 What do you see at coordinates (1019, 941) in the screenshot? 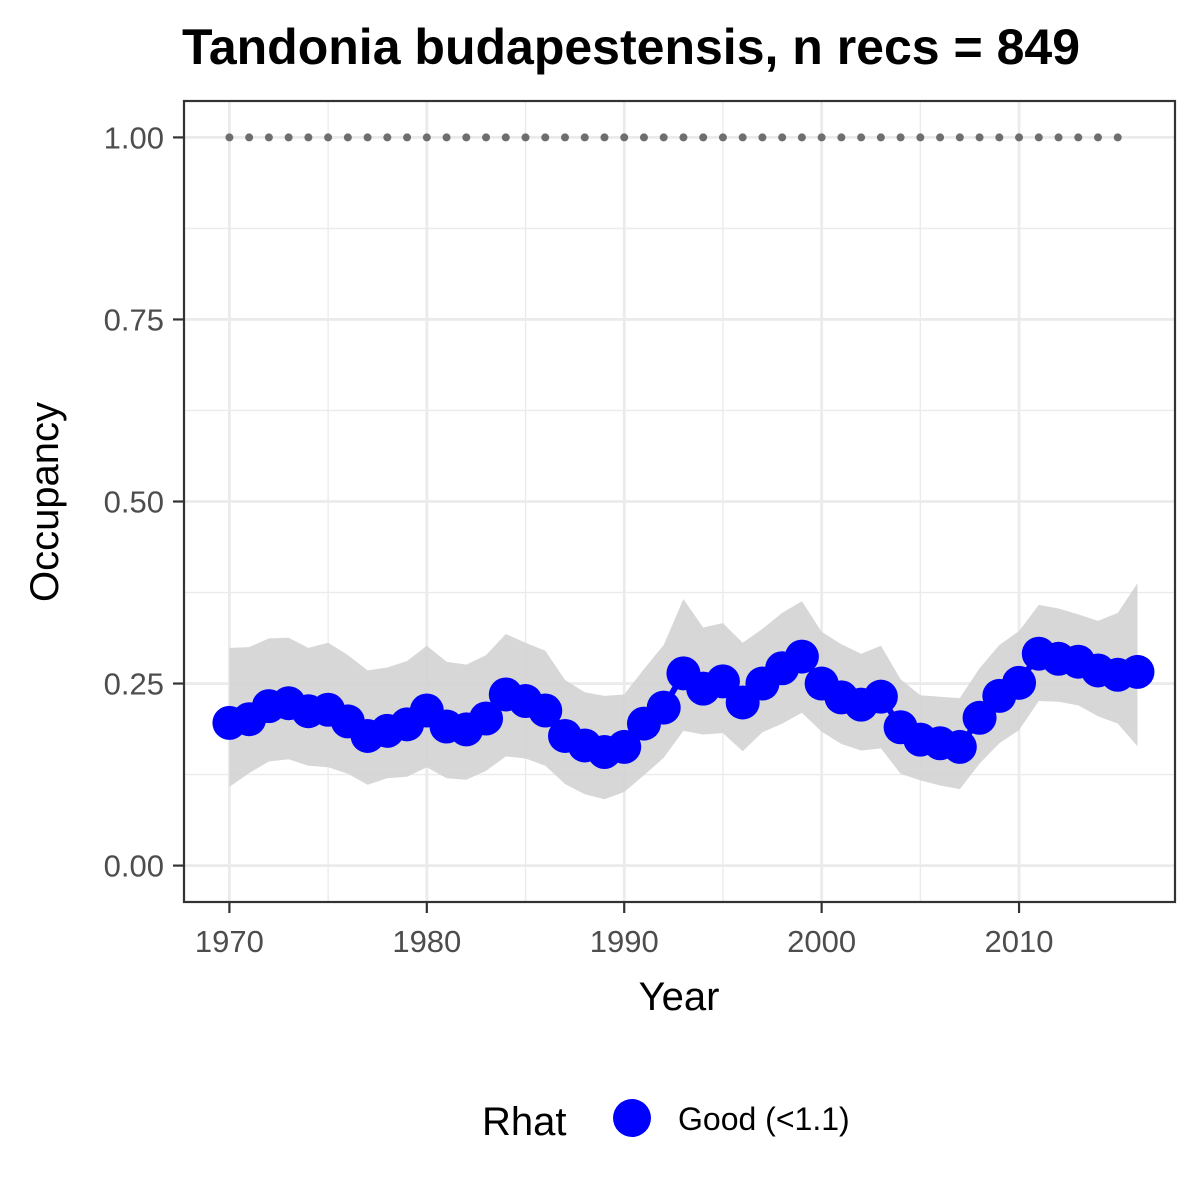
I see `x-tick-label: 2010` at bounding box center [1019, 941].